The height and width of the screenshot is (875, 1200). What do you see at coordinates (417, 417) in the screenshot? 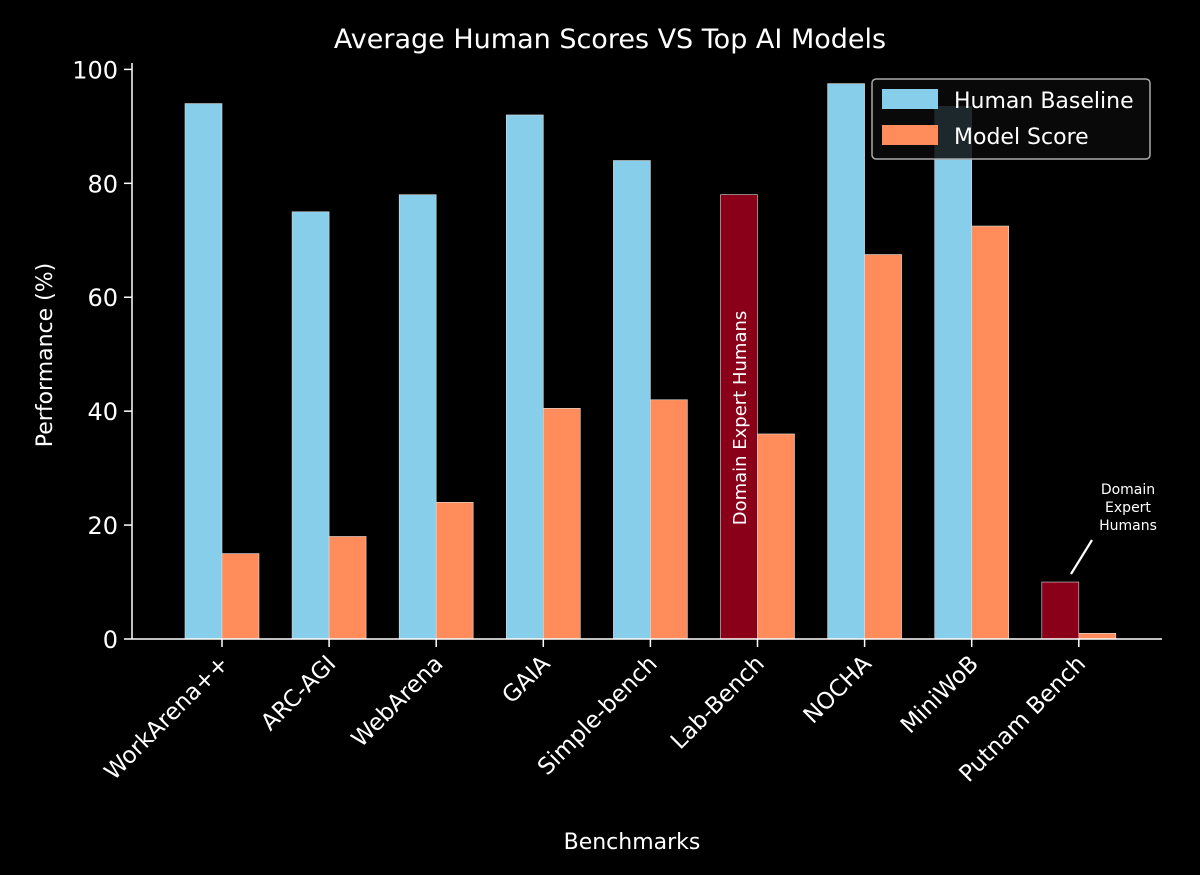
I see `bar-human-webarena` at bounding box center [417, 417].